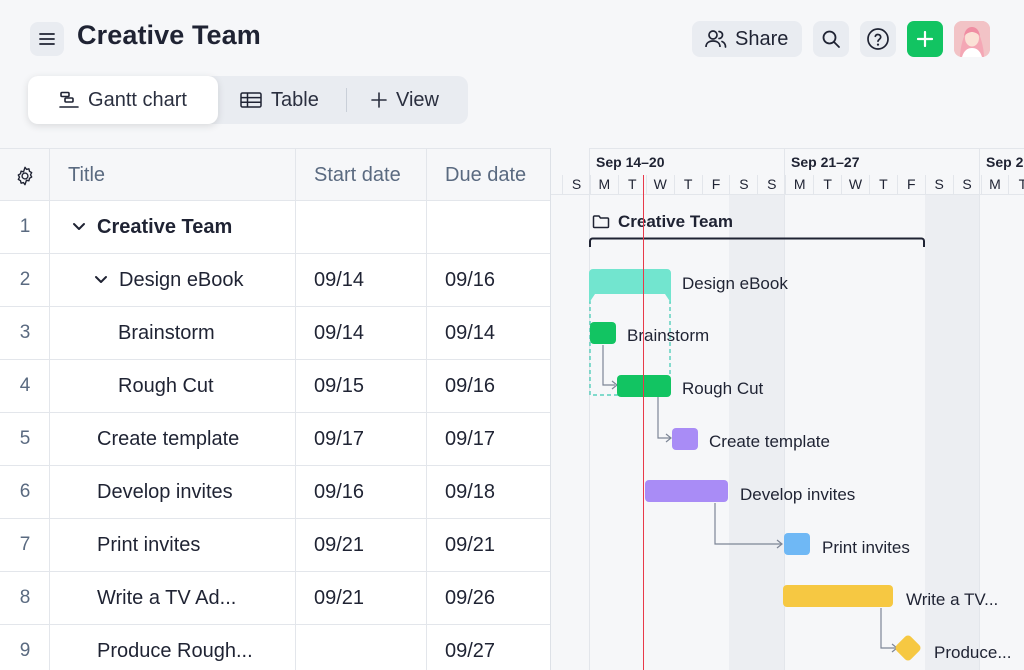 Image resolution: width=1024 pixels, height=670 pixels. Describe the element at coordinates (275, 227) in the screenshot. I see `table-row: 1 Creative Team` at that location.